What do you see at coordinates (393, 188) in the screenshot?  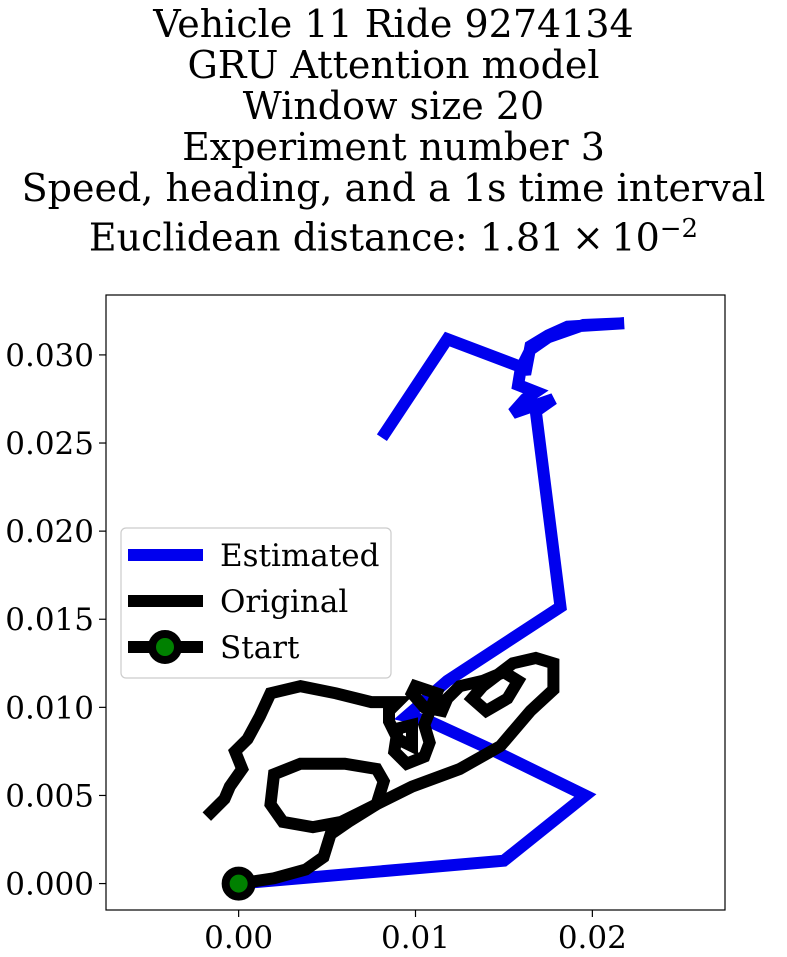 I see `title-line-features: Speed, heading, and a 1s time interval` at bounding box center [393, 188].